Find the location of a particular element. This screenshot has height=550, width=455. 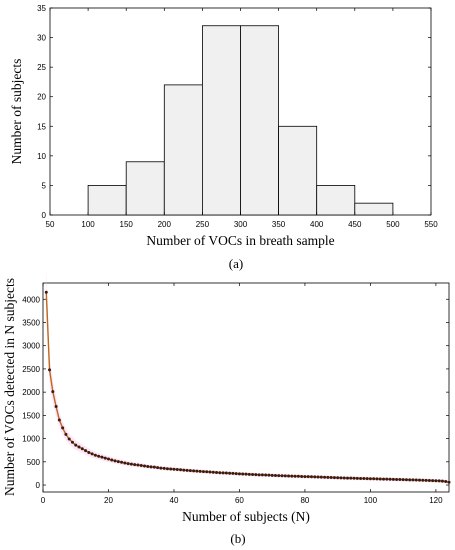

histogram-x-tick-label: 500 is located at coordinates (393, 224).